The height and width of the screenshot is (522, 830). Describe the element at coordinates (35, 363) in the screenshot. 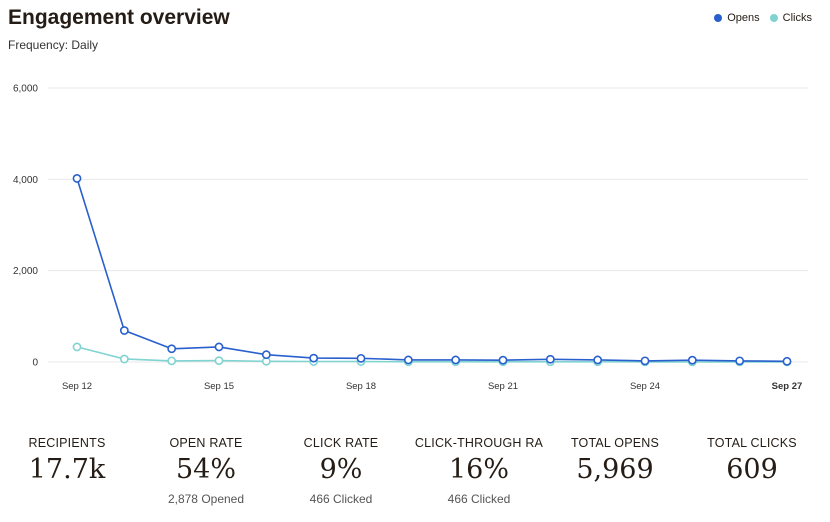

I see `y-tick-label: 0` at that location.